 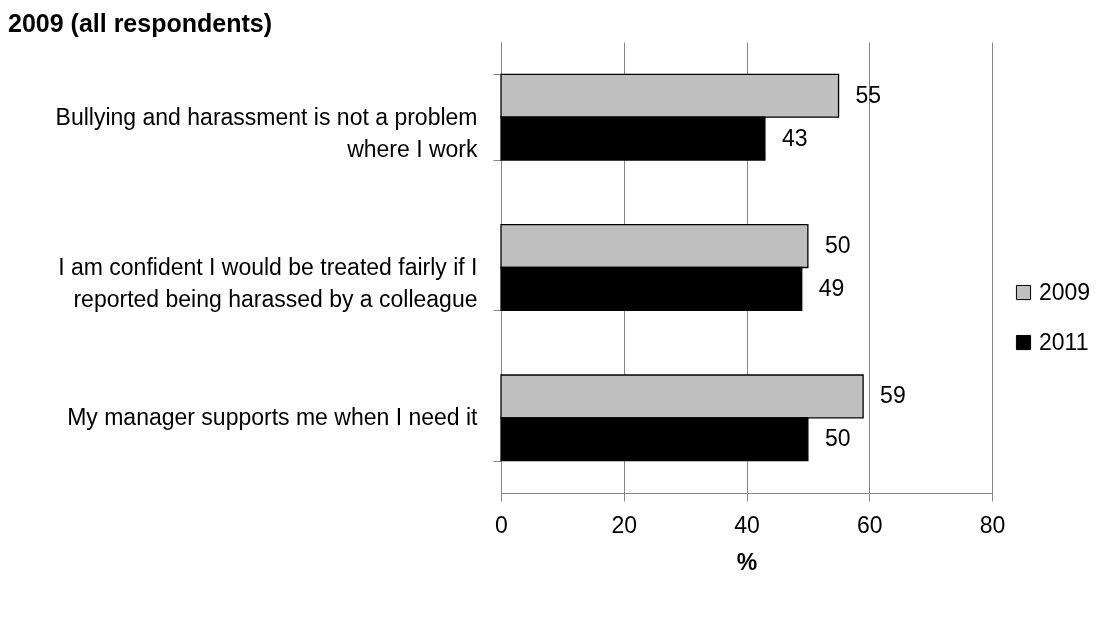 What do you see at coordinates (747, 561) in the screenshot?
I see `x-axis-title: %` at bounding box center [747, 561].